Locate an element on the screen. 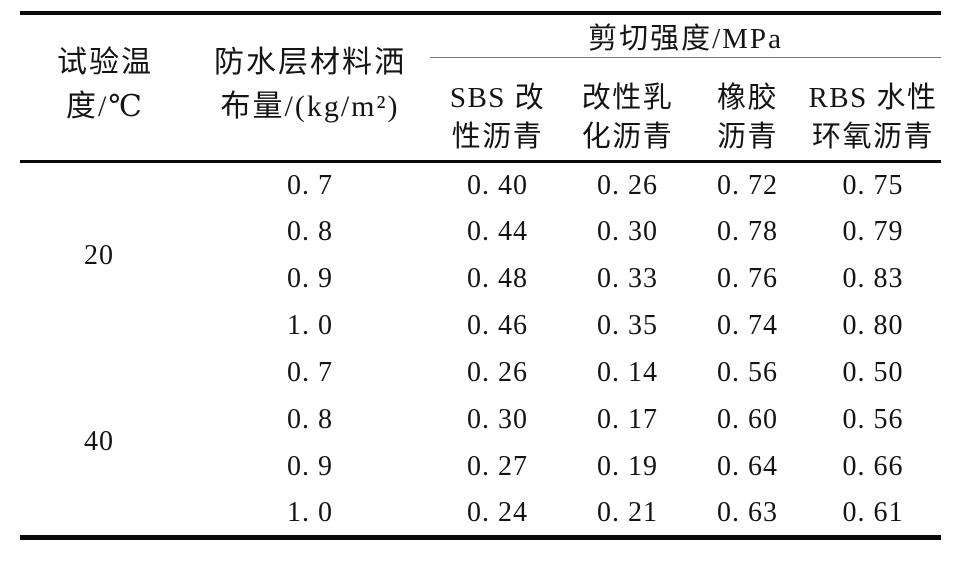 Image resolution: width=961 pixels, height=572 pixels. cell-value: 0. 24 is located at coordinates (497, 512).